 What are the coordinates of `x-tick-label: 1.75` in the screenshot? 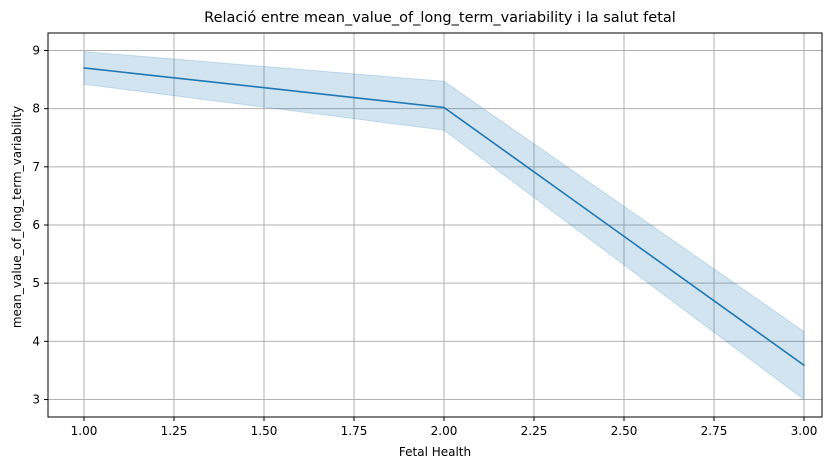 It's located at (354, 431).